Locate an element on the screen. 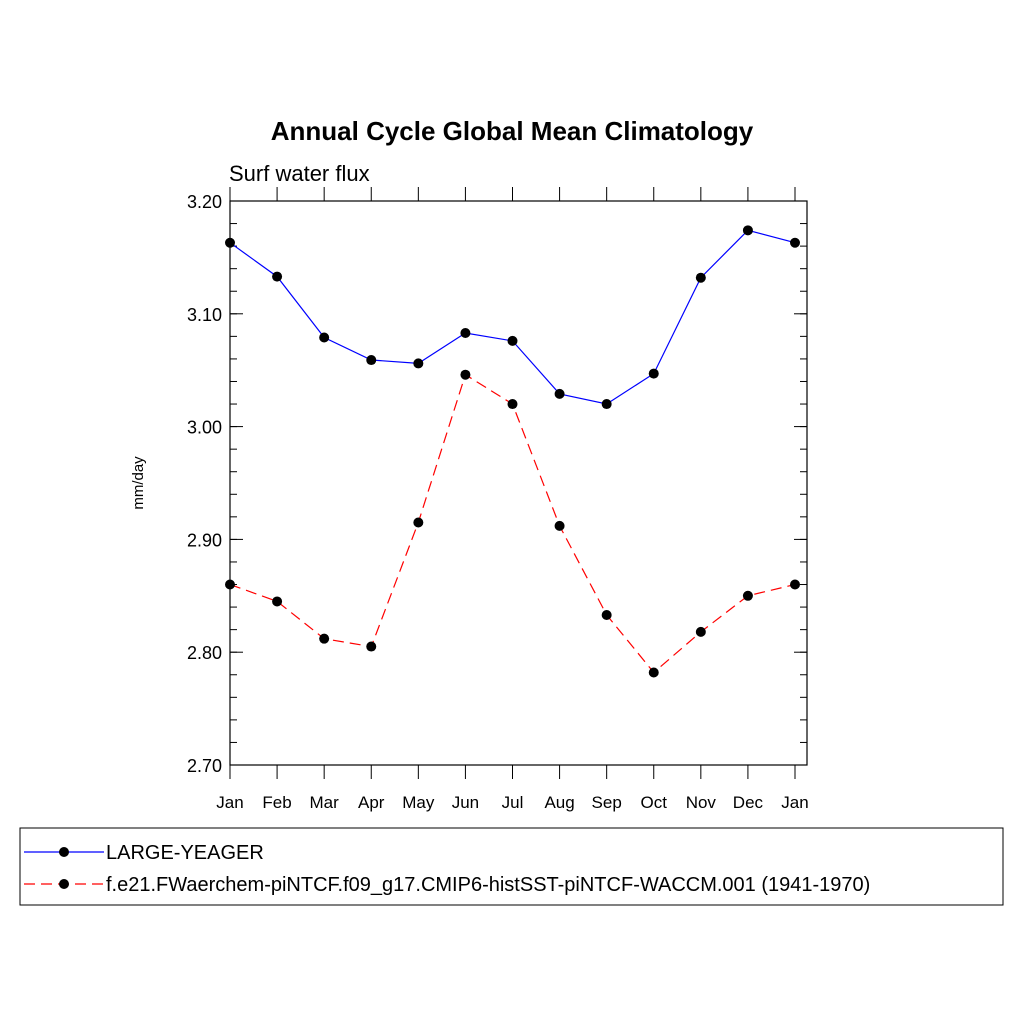  y-tick-label: 2.90 is located at coordinates (204, 540).